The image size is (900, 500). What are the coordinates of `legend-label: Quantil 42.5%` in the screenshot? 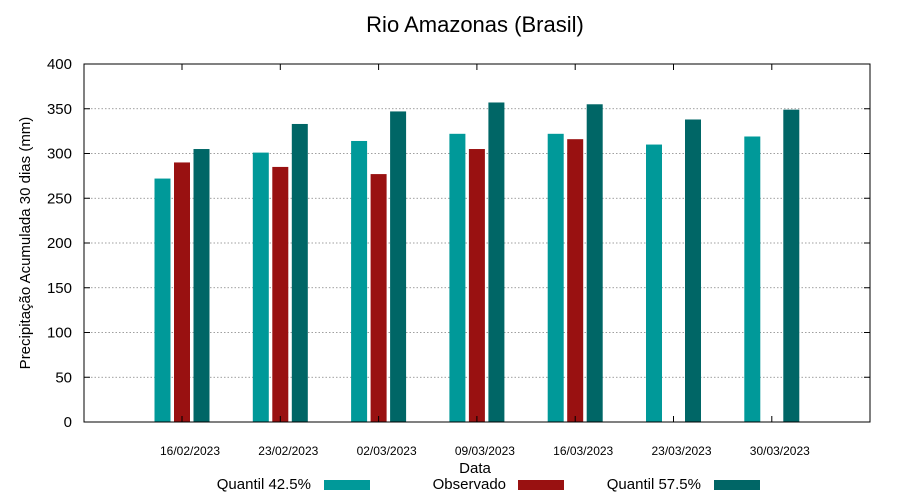 It's located at (264, 484).